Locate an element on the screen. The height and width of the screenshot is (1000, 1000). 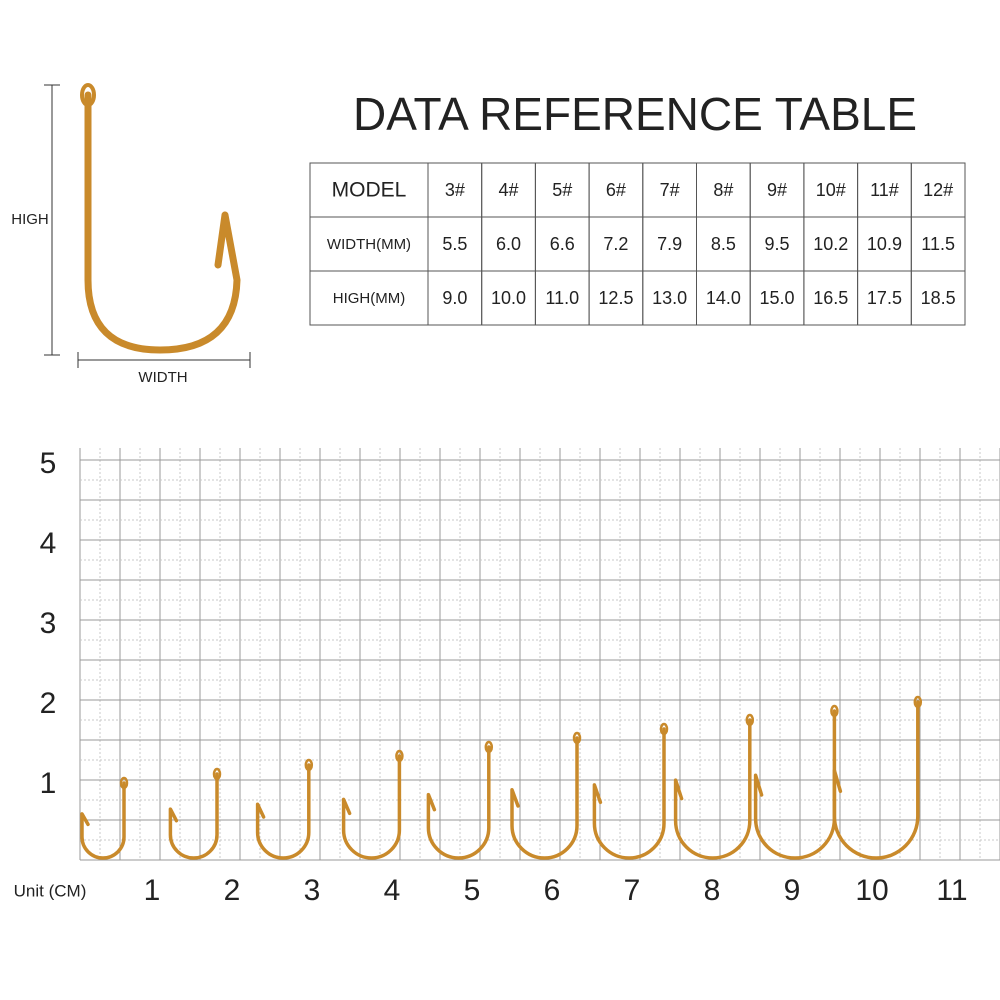
row-header: MODEL is located at coordinates (369, 190).